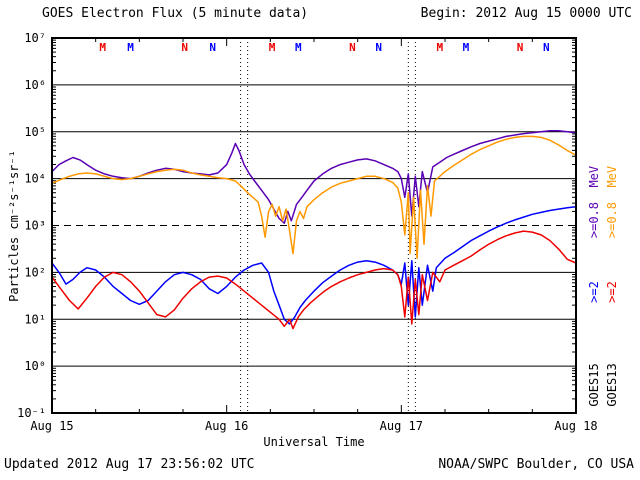 The width and height of the screenshot is (640, 480). What do you see at coordinates (313, 442) in the screenshot?
I see `x-axis-title: Universal Time` at bounding box center [313, 442].